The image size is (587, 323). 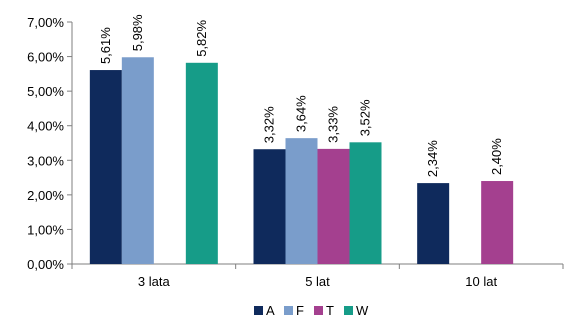 What do you see at coordinates (45, 229) in the screenshot?
I see `y-tick-label: 1,00%` at bounding box center [45, 229].